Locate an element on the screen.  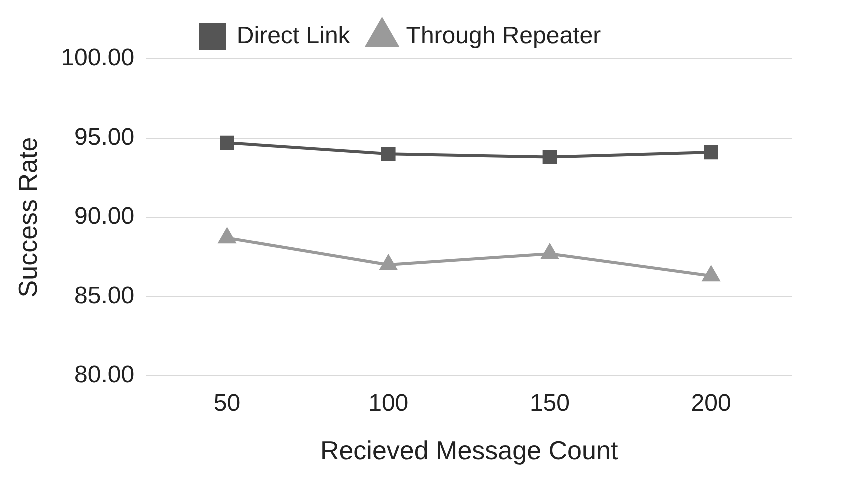
x-tick-label: 200 is located at coordinates (711, 404).